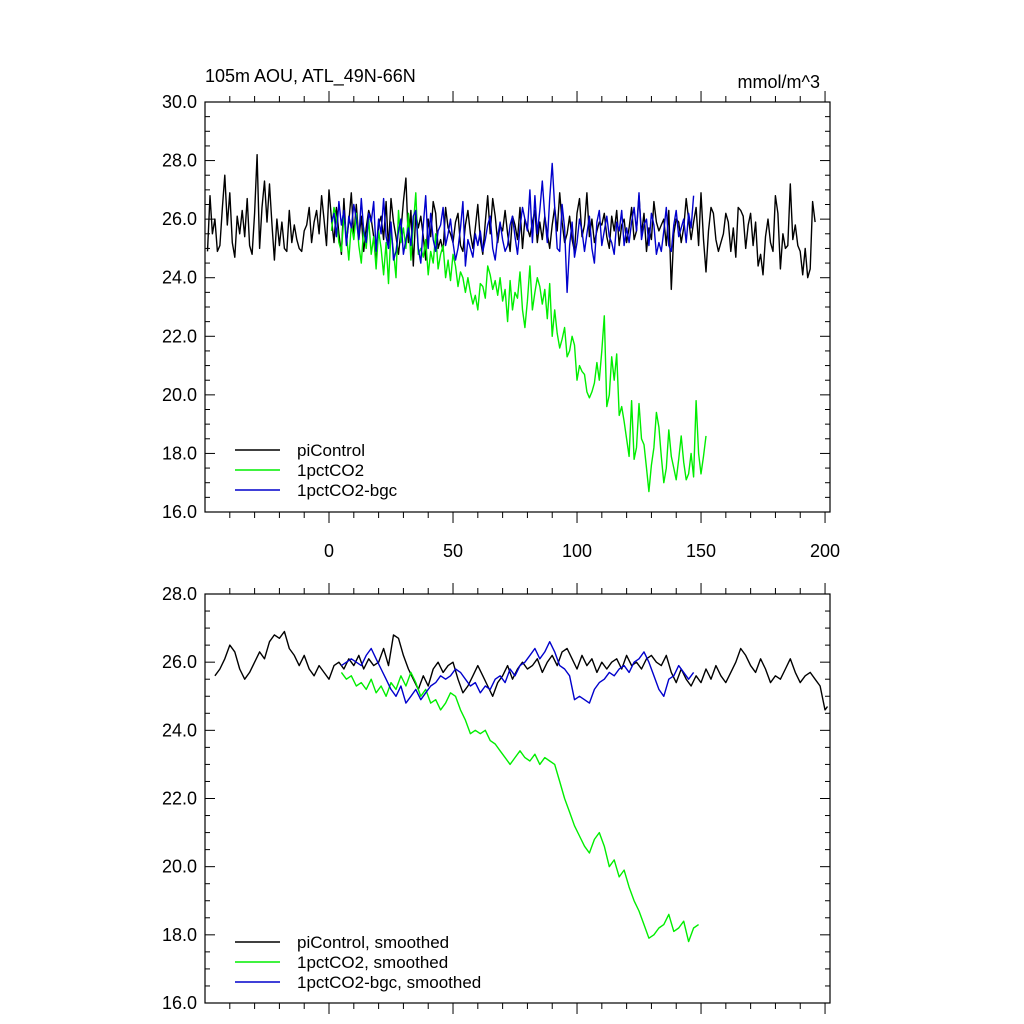  What do you see at coordinates (389, 982) in the screenshot?
I see `legend-label: 1pctCO2-bgc, smoothed` at bounding box center [389, 982].